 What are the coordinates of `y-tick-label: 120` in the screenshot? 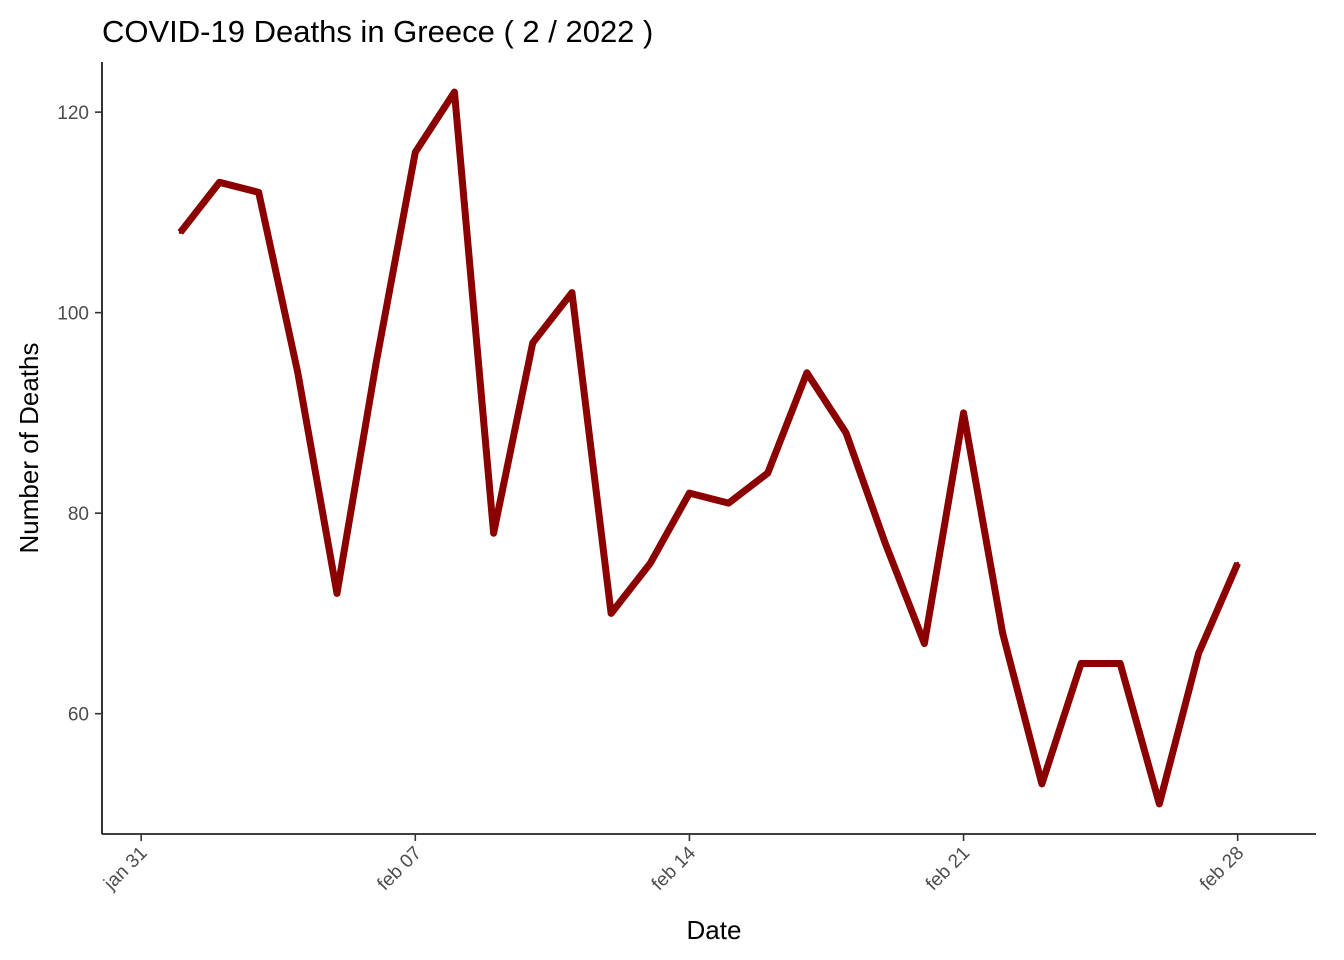 It's located at (73, 113).